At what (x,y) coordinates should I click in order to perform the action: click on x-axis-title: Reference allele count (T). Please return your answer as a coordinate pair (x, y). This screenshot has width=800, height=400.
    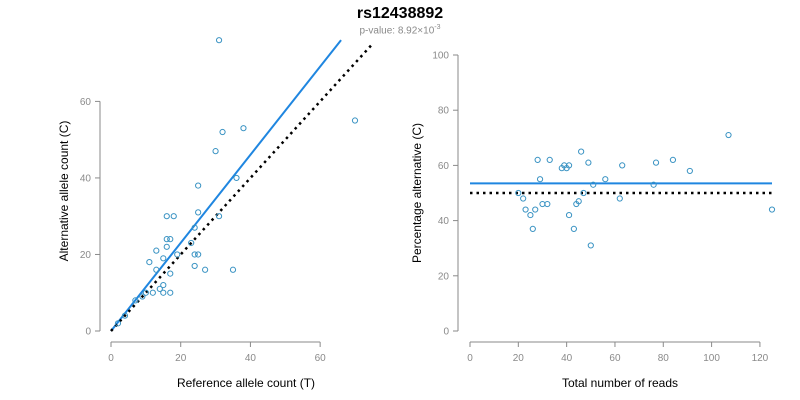
    Looking at the image, I should click on (246, 383).